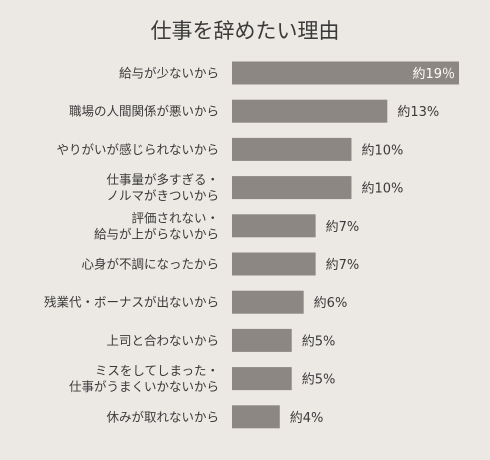  What do you see at coordinates (156, 233) in the screenshot?
I see `category-label-line: 給与が上がらないから` at bounding box center [156, 233].